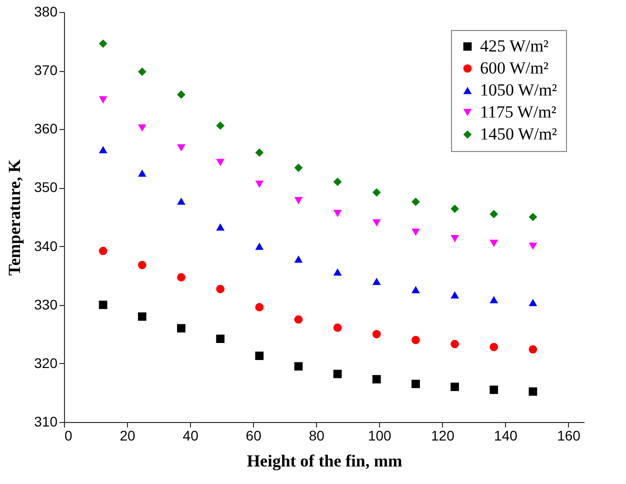 The image size is (626, 484). I want to click on x-tick-label: 100, so click(380, 436).